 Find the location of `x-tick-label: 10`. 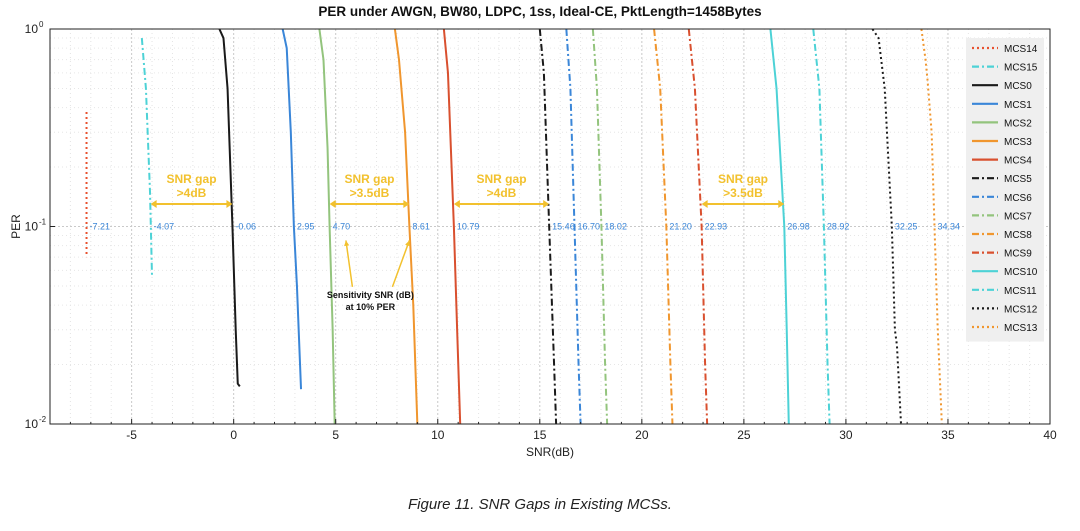

x-tick-label: 10 is located at coordinates (438, 435).